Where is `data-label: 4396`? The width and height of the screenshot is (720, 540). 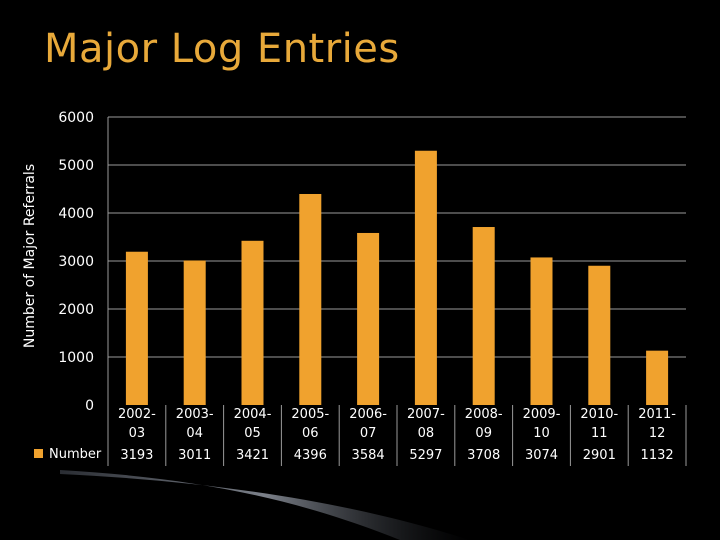 data-label: 4396 is located at coordinates (310, 455).